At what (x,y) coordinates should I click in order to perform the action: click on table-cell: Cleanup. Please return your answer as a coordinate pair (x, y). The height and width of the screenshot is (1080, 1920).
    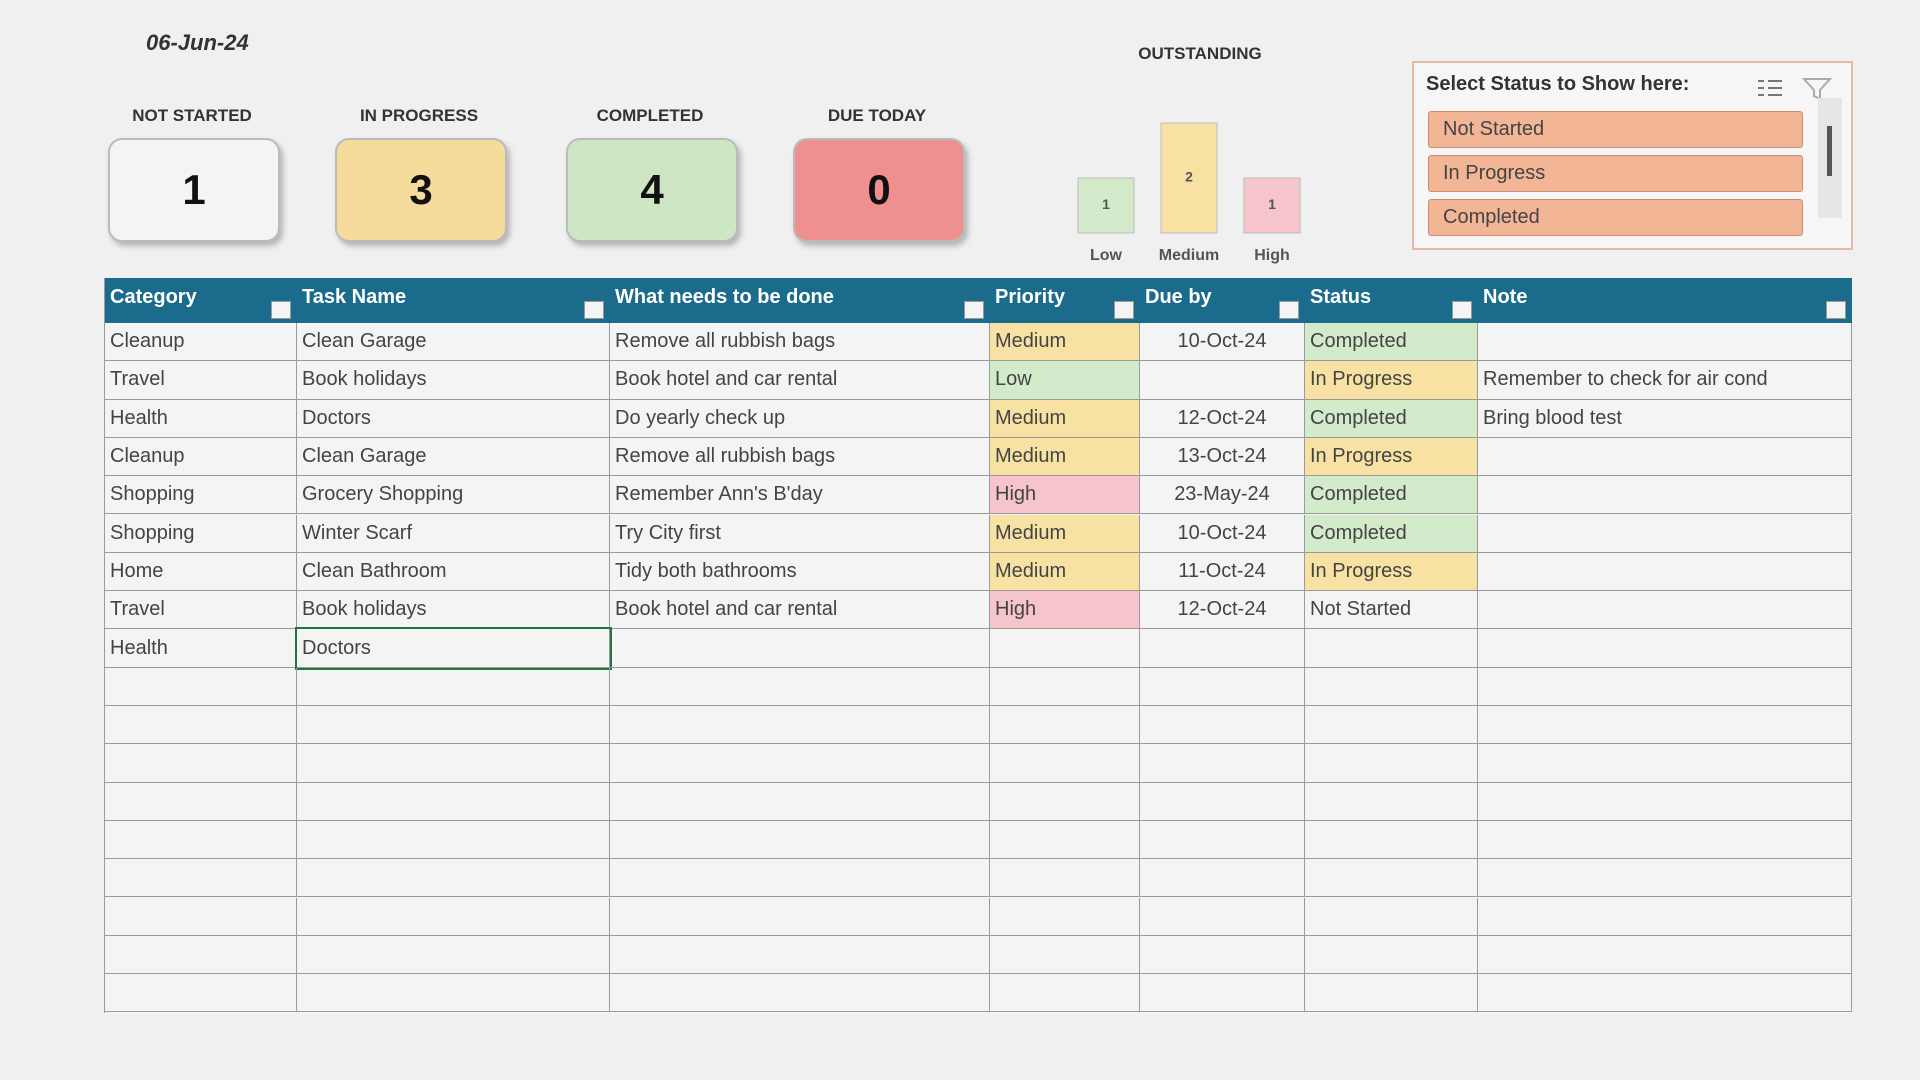
    Looking at the image, I should click on (201, 342).